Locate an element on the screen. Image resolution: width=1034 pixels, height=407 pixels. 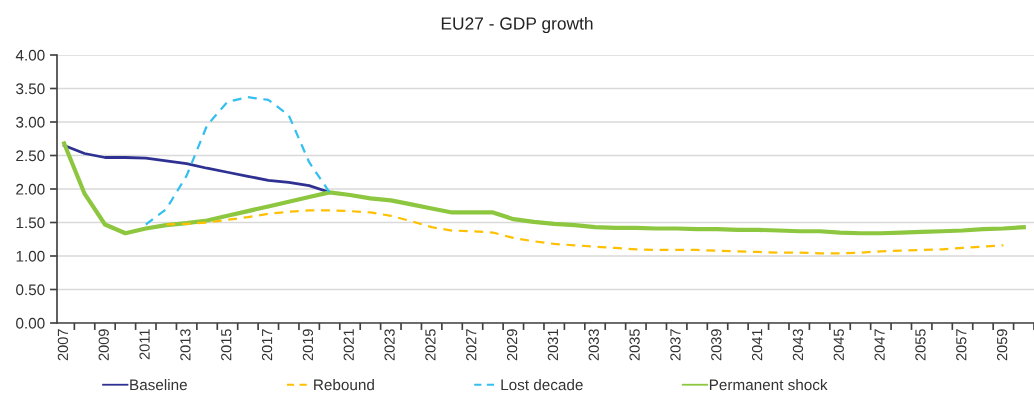
x-tick-label: 2055 is located at coordinates (920, 345).